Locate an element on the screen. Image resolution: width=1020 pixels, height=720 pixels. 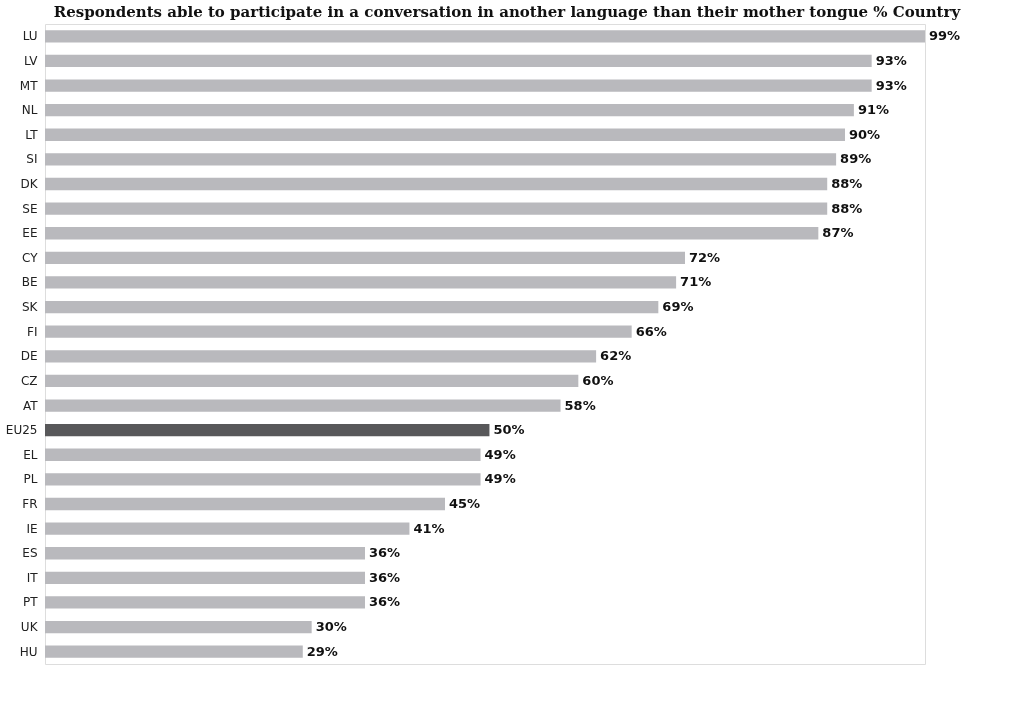
y-tick-label: CZ is located at coordinates (29, 380).